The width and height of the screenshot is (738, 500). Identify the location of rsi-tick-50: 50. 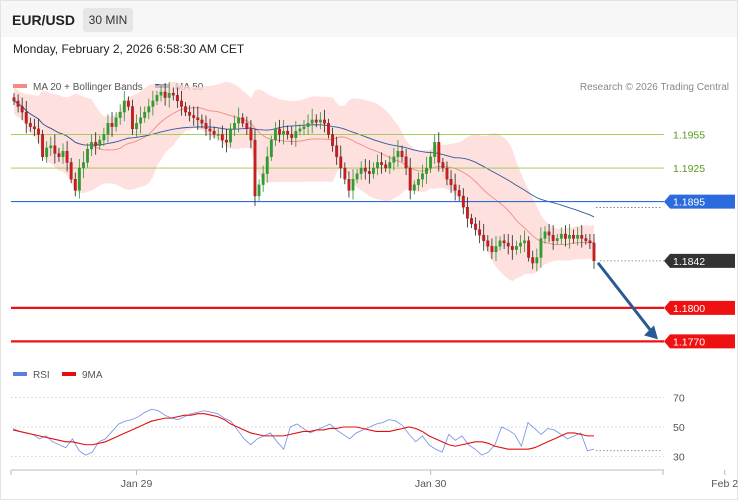
(679, 428).